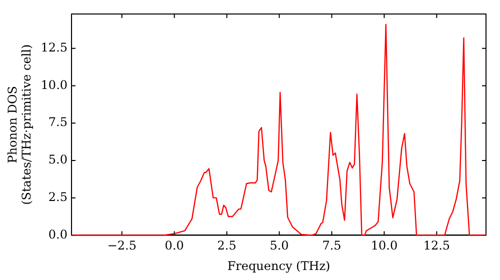 This screenshot has height=280, width=500. What do you see at coordinates (278, 265) in the screenshot?
I see `x-axis-title: Frequency (THz)` at bounding box center [278, 265].